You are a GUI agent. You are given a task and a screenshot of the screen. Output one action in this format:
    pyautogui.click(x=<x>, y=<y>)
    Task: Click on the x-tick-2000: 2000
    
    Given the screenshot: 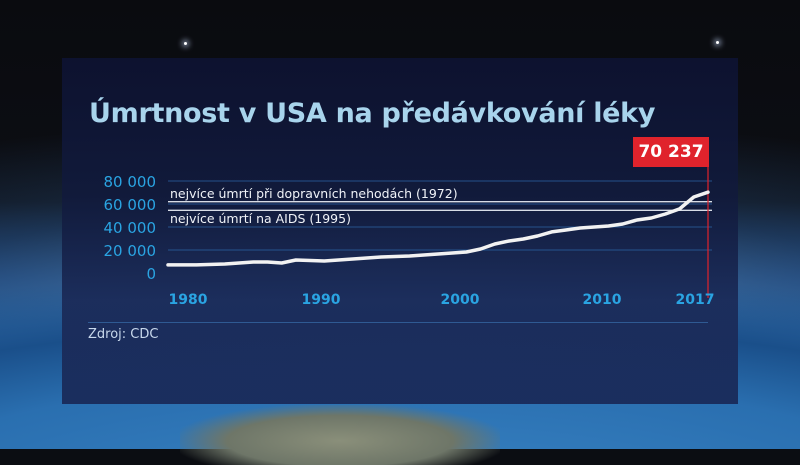 What is the action you would take?
    pyautogui.click(x=460, y=300)
    